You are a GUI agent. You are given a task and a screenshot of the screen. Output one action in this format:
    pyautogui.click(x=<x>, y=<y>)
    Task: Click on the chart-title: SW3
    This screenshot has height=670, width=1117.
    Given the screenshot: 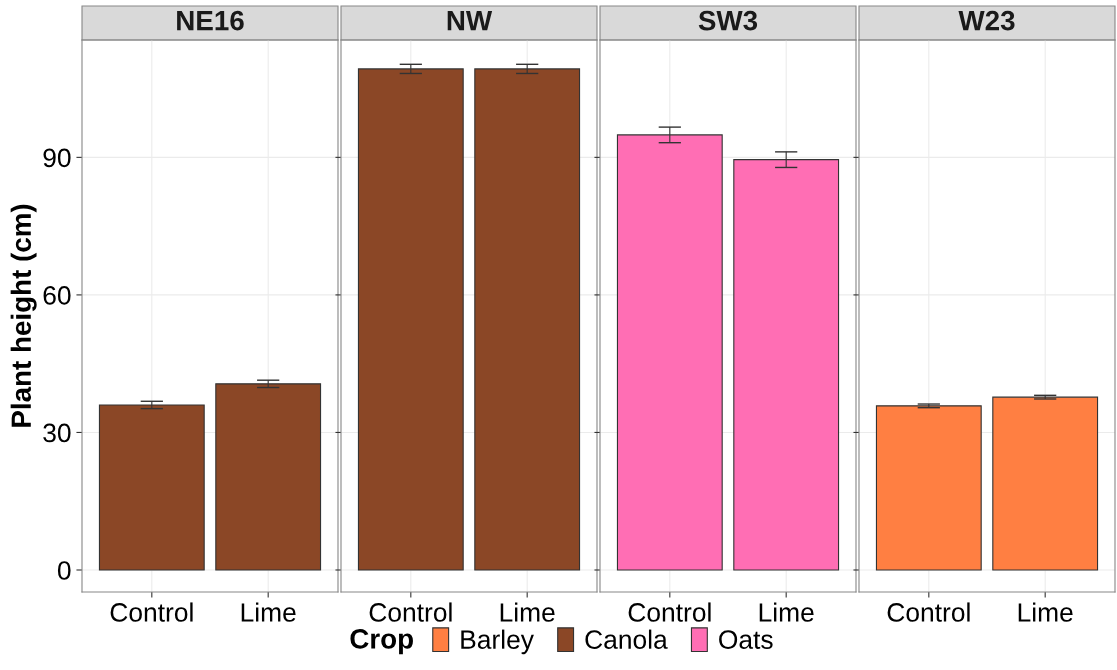 What is the action you would take?
    pyautogui.click(x=728, y=20)
    